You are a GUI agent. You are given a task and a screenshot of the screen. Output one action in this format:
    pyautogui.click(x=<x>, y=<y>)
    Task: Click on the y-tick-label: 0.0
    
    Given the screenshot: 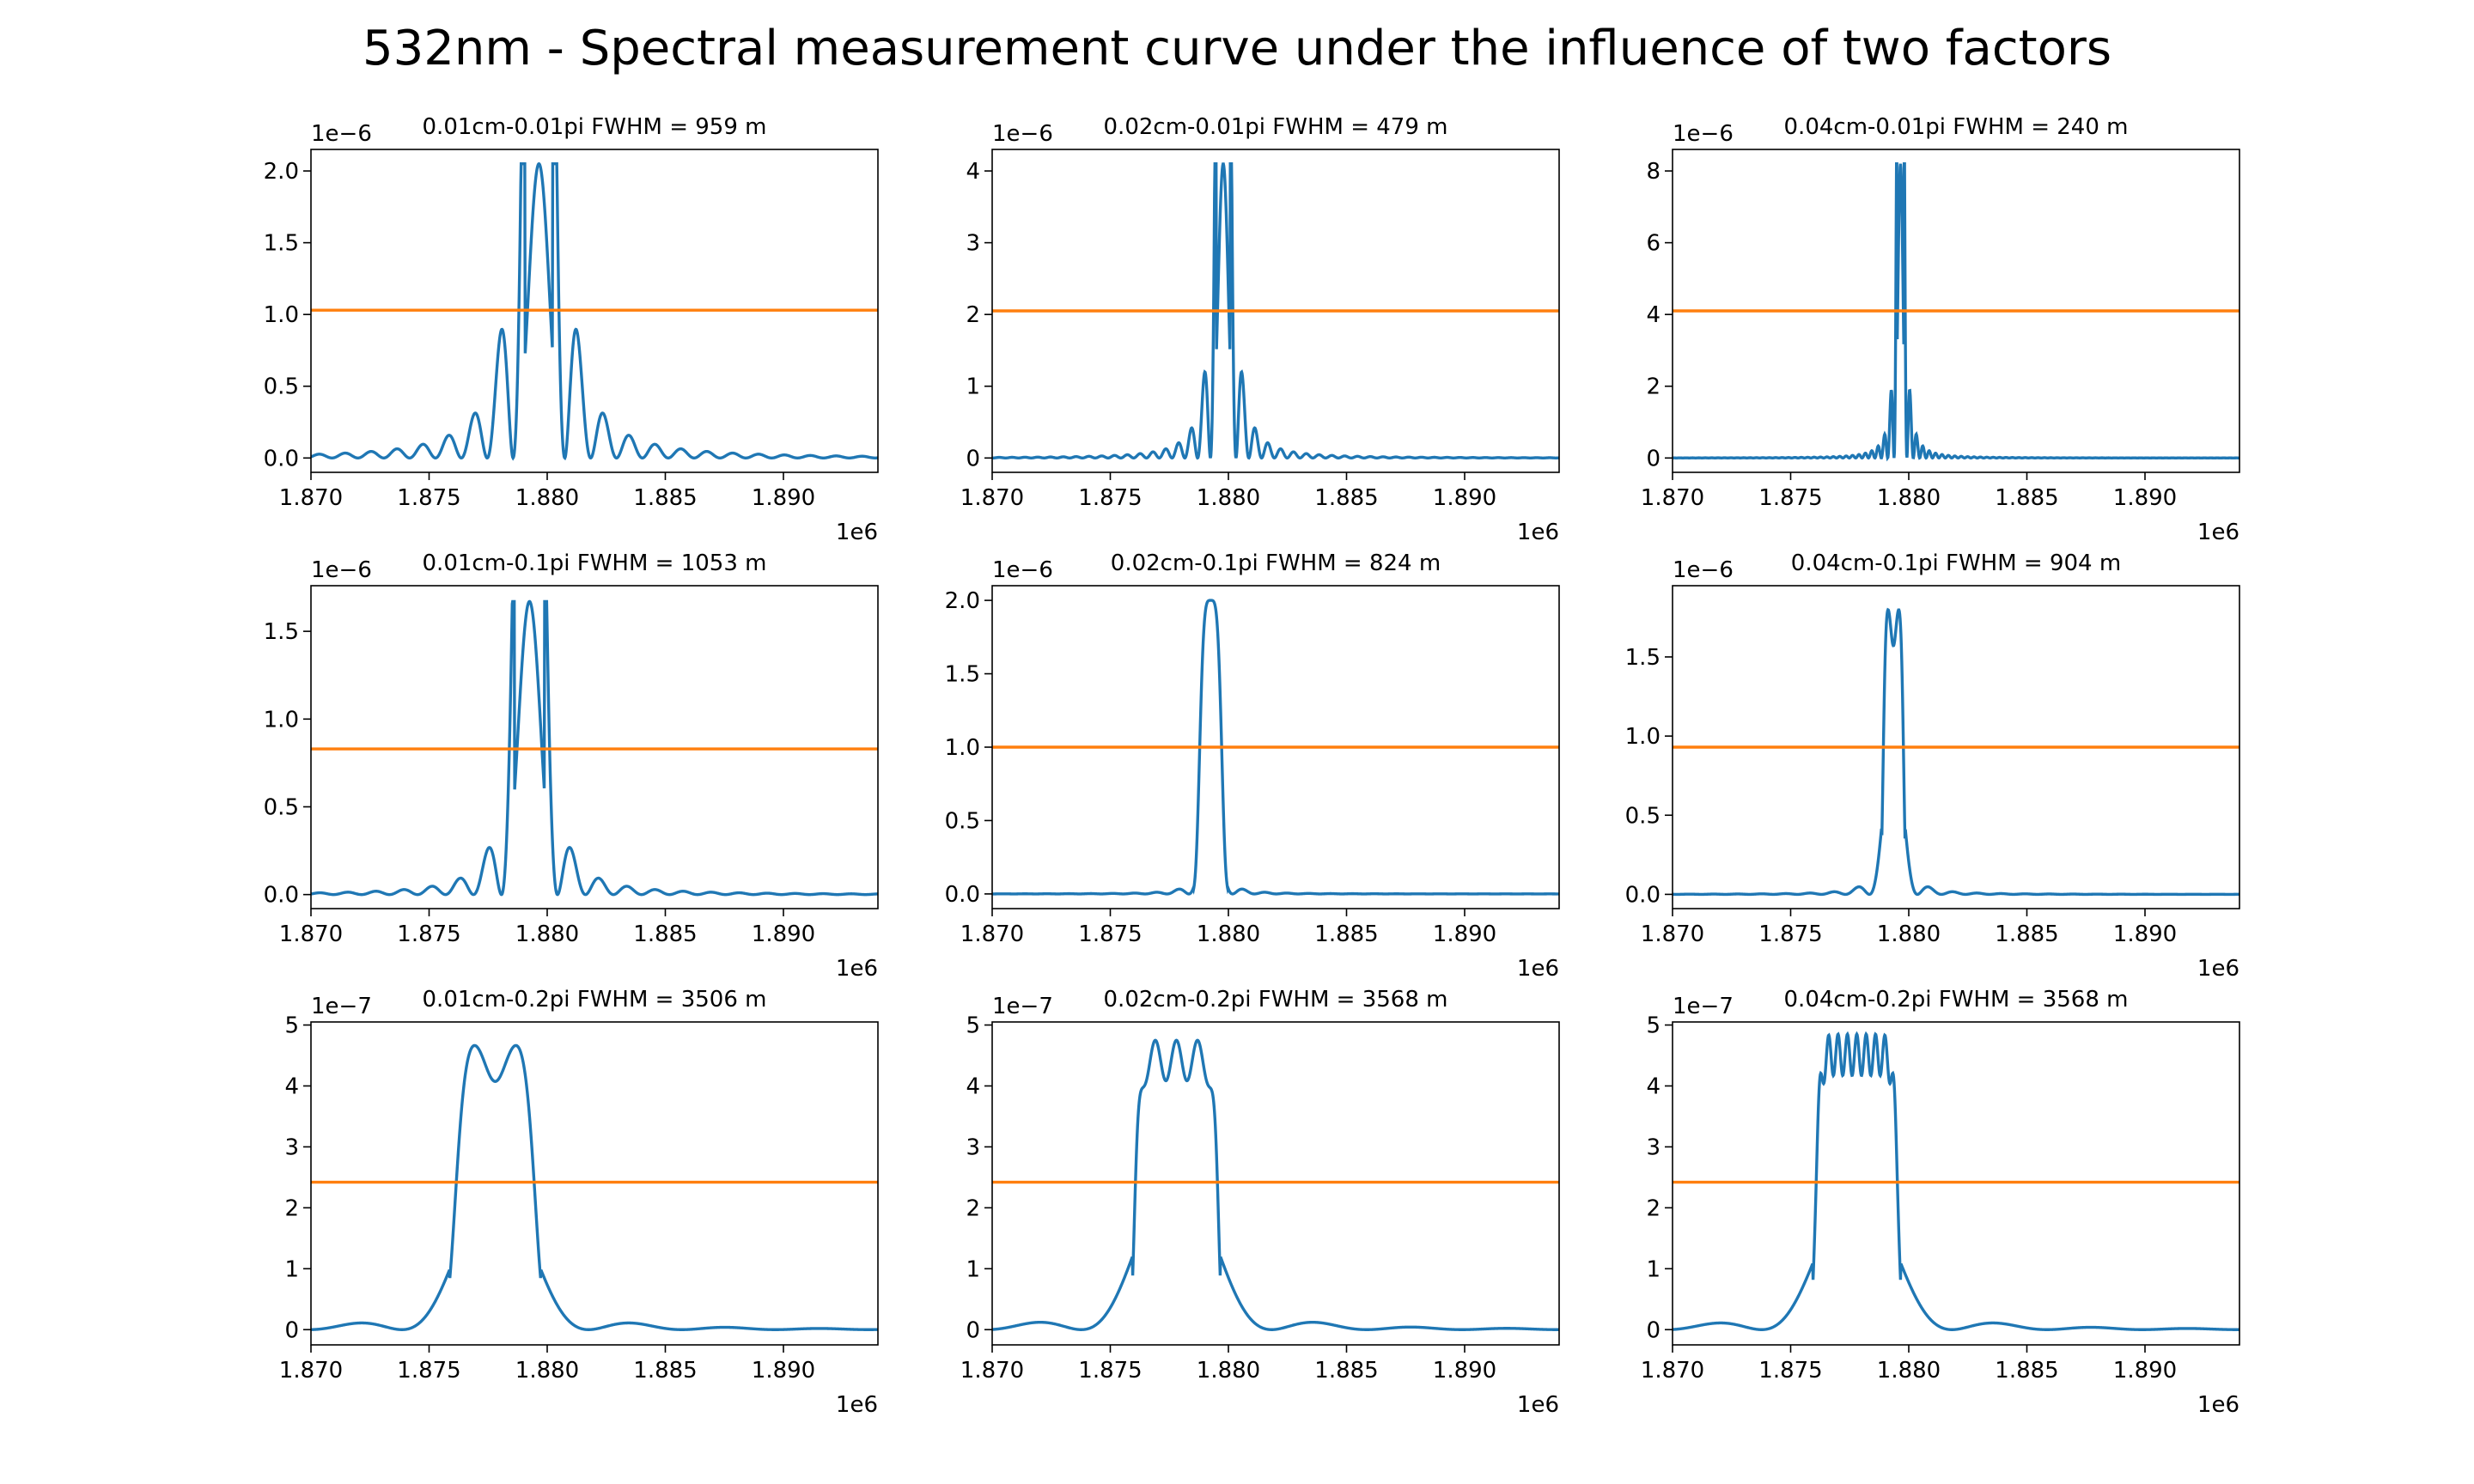 What is the action you would take?
    pyautogui.click(x=281, y=896)
    